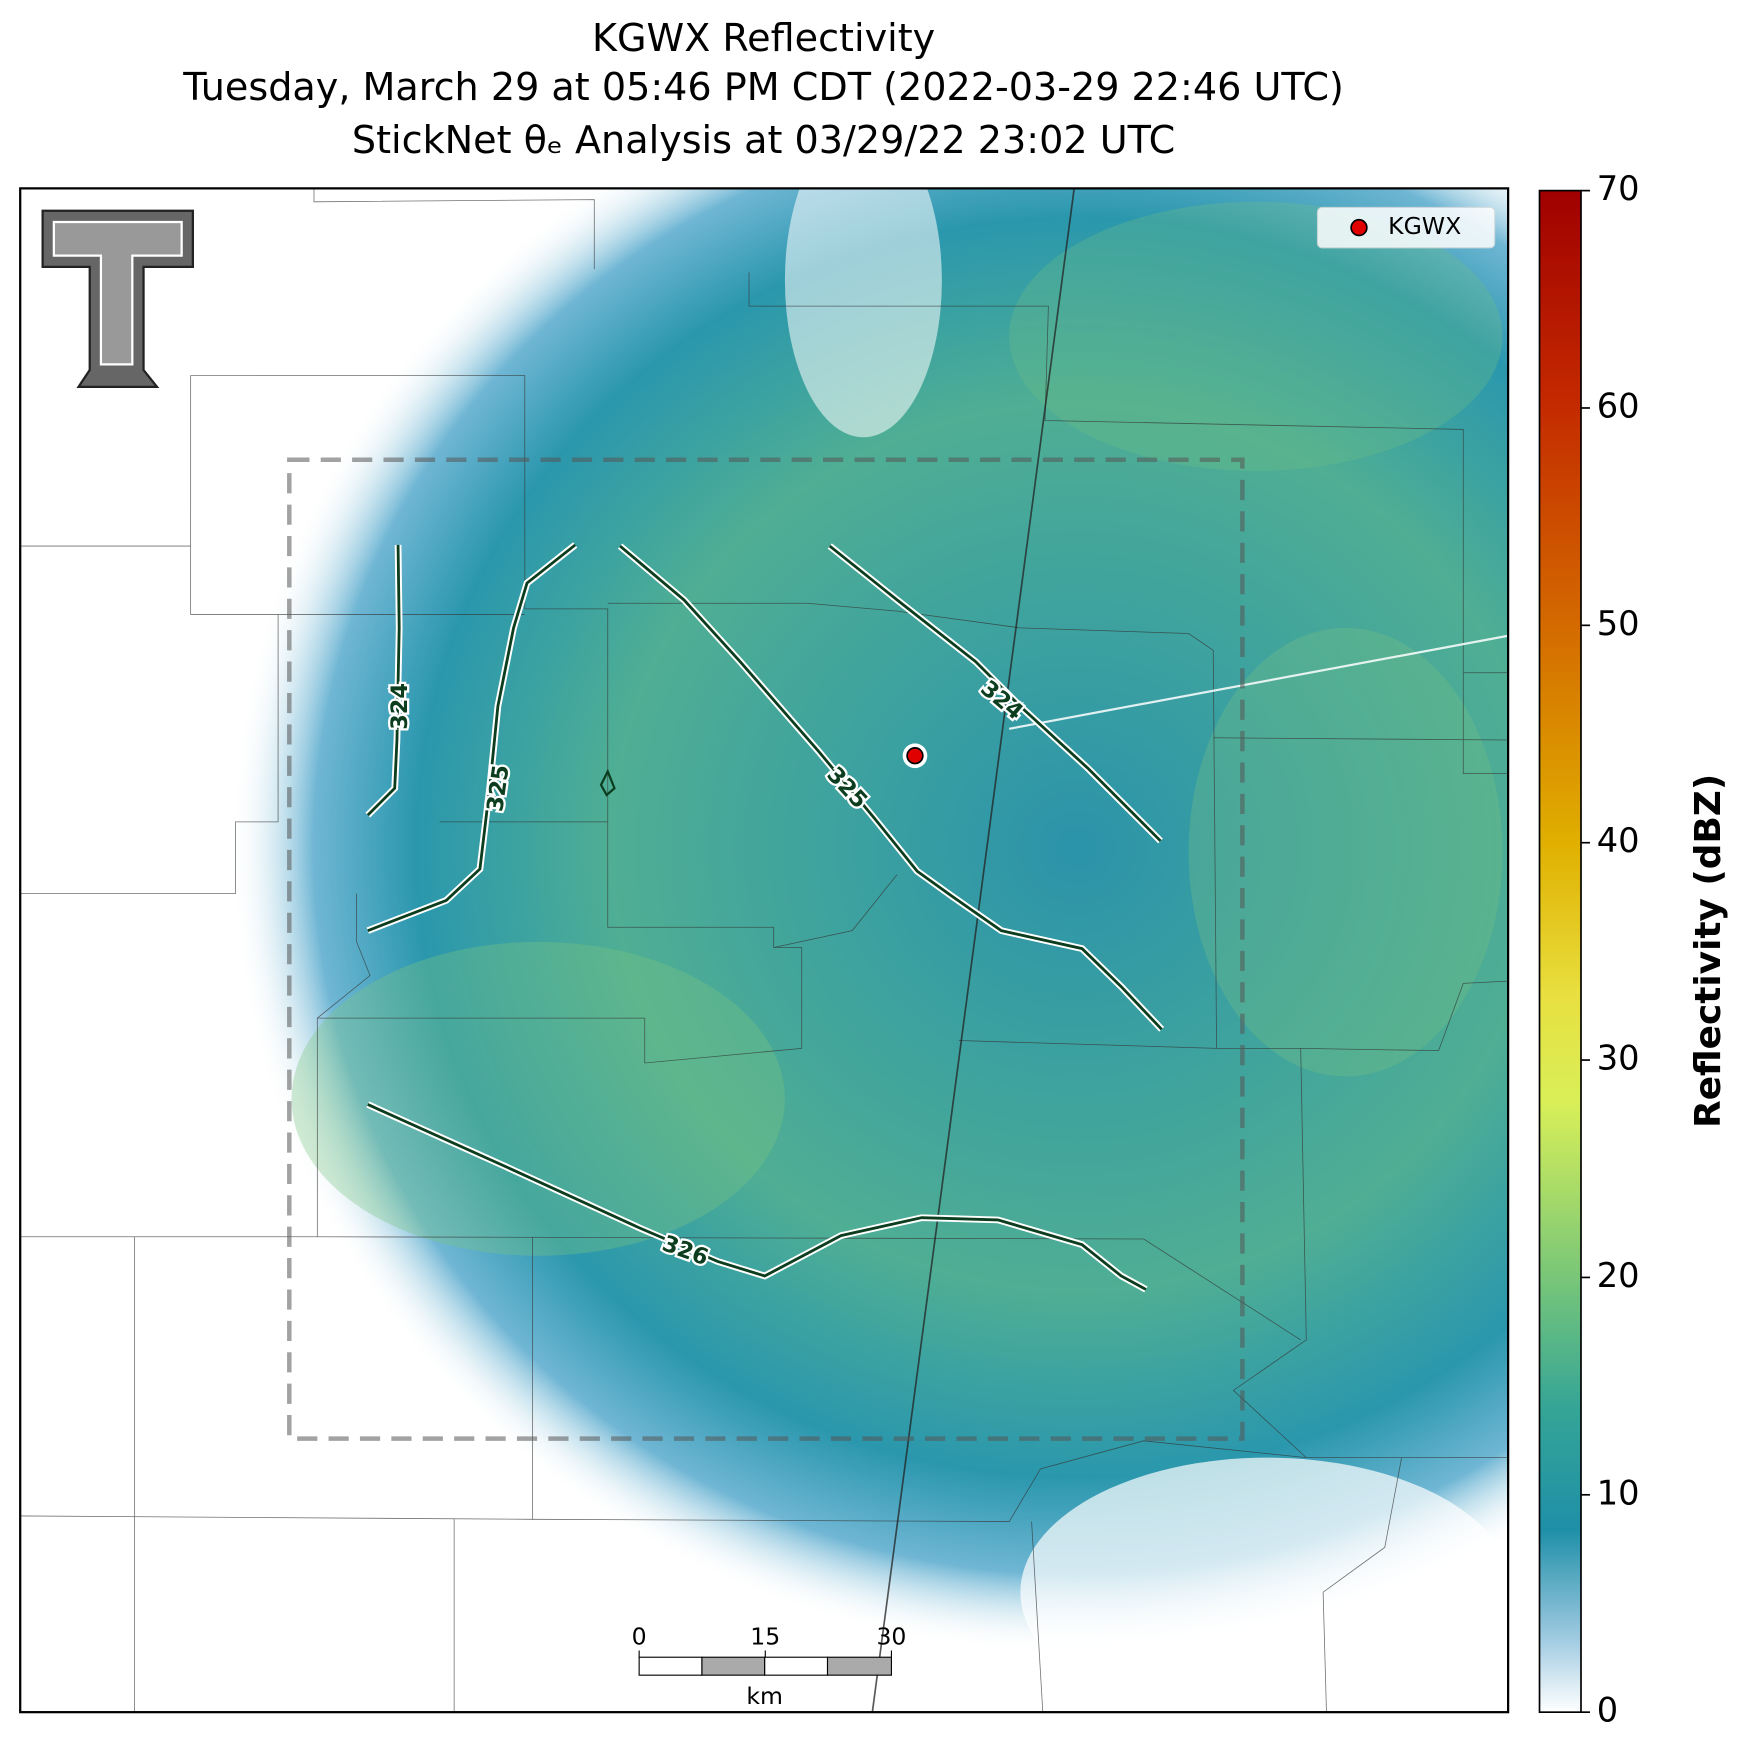 This screenshot has height=1743, width=1738. What do you see at coordinates (1618, 188) in the screenshot?
I see `colorbar-tick-label: 70` at bounding box center [1618, 188].